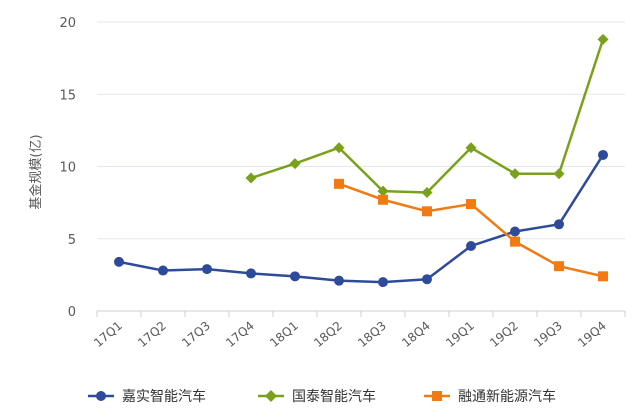 This screenshot has width=640, height=417. Describe the element at coordinates (152, 335) in the screenshot. I see `x-tick-label: 17Q2` at that location.